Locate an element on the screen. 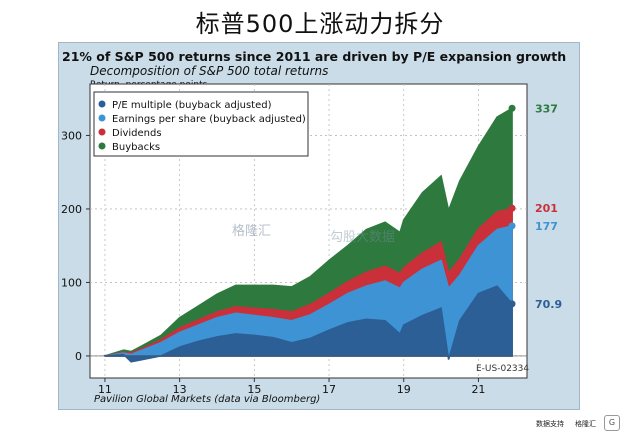 The width and height of the screenshot is (640, 437). series-end-label-3: 337 is located at coordinates (546, 108).